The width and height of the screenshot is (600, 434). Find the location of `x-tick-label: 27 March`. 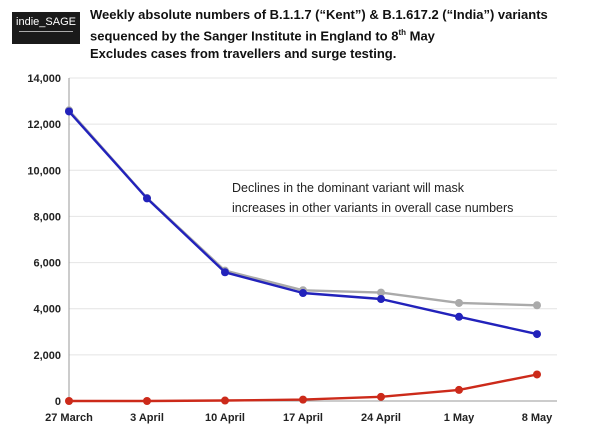

x-tick-label: 27 March is located at coordinates (69, 418).